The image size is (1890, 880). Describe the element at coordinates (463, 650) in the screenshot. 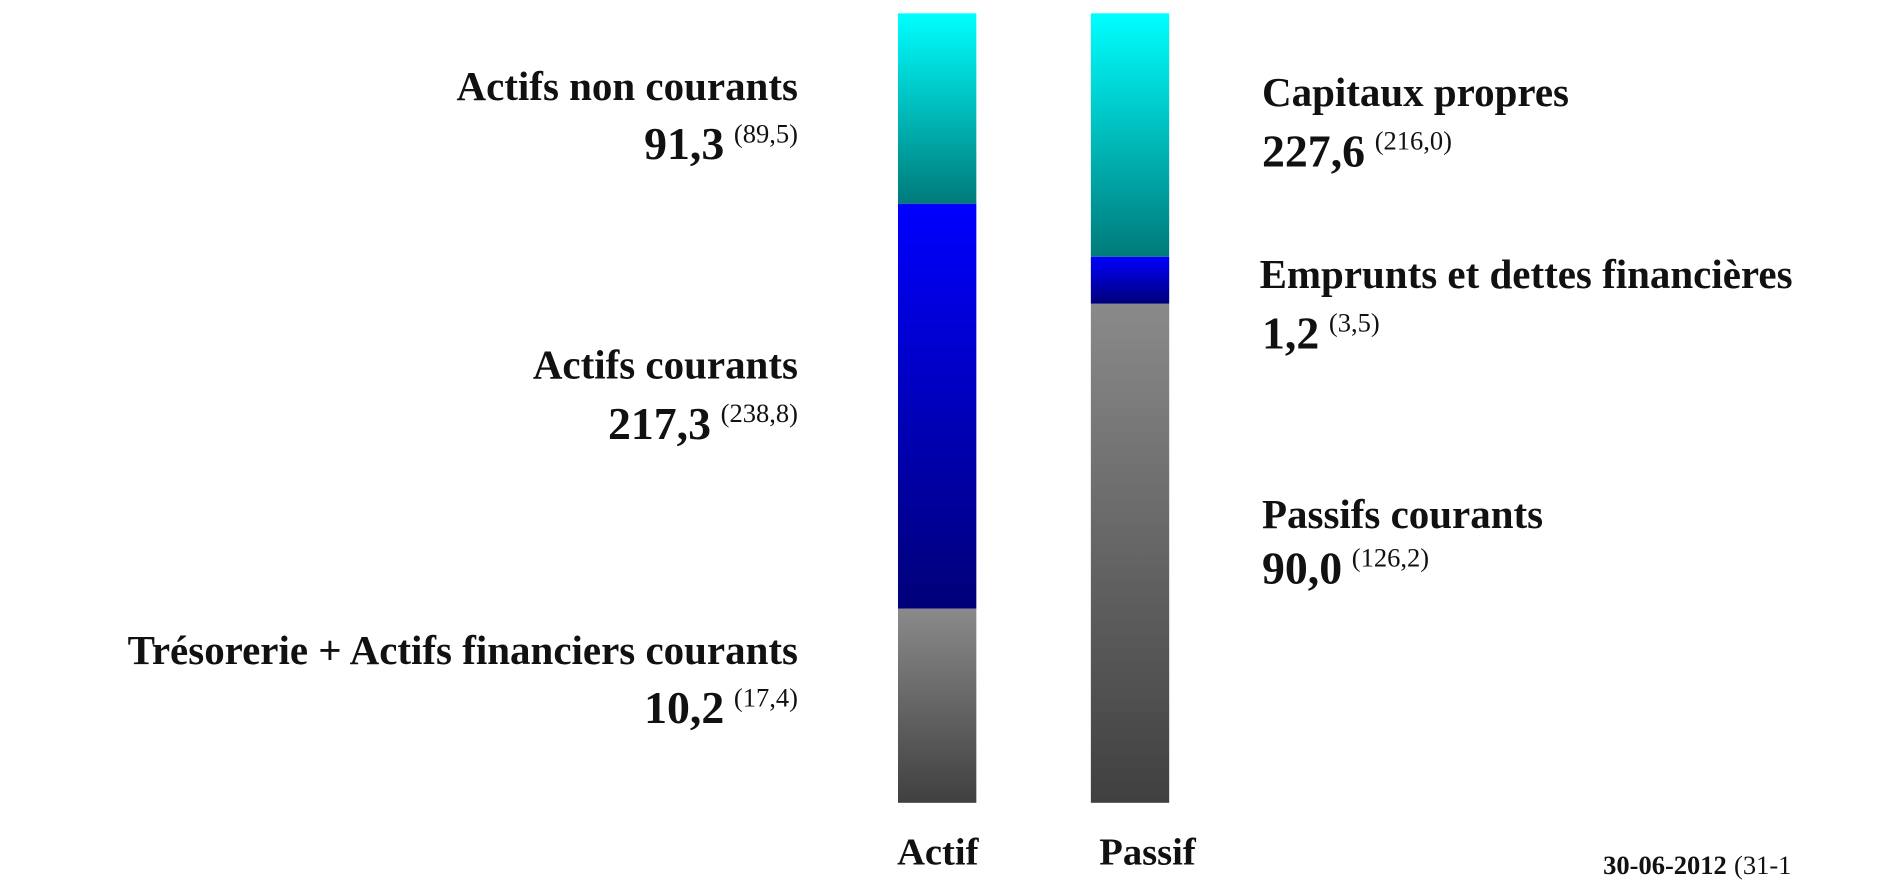

I see `item-name: Trésorerie + Actifs financiers courants` at that location.